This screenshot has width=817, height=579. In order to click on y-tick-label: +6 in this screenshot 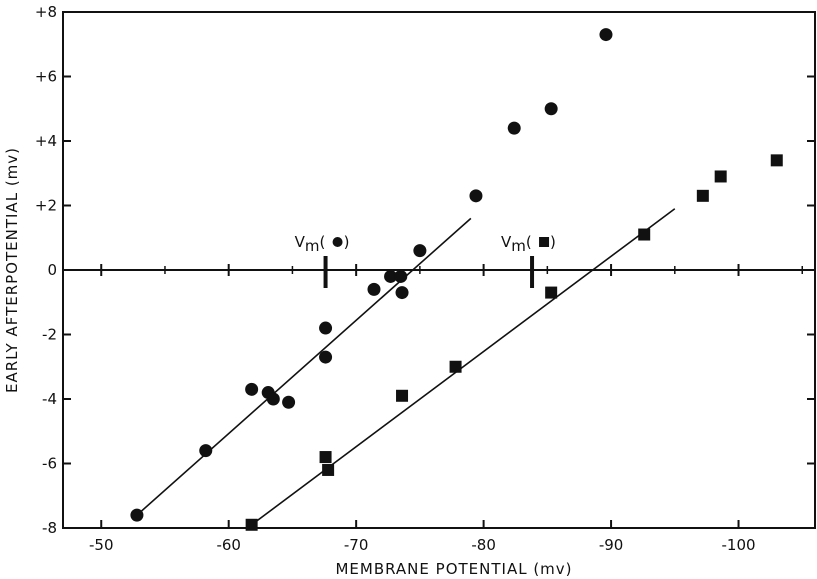, I will do `click(46, 77)`.